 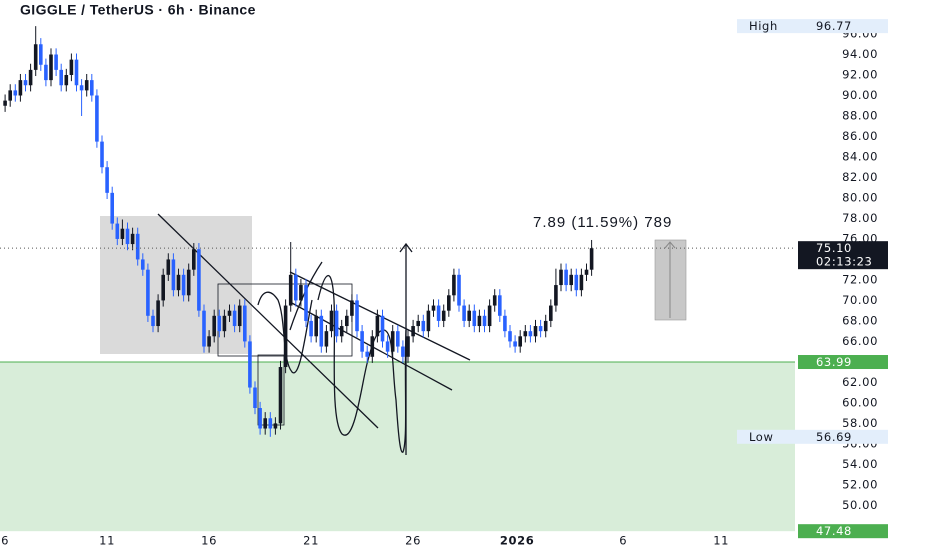 I want to click on x-tick-label: 21, so click(x=311, y=541).